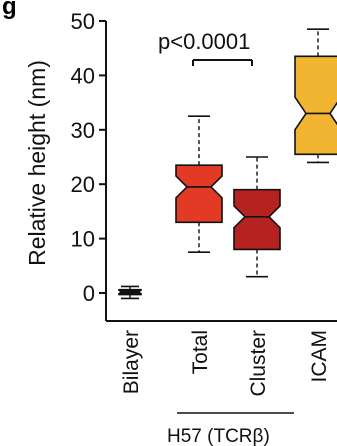 The width and height of the screenshot is (337, 446). Describe the element at coordinates (83, 239) in the screenshot. I see `y-tick-label: 10` at that location.